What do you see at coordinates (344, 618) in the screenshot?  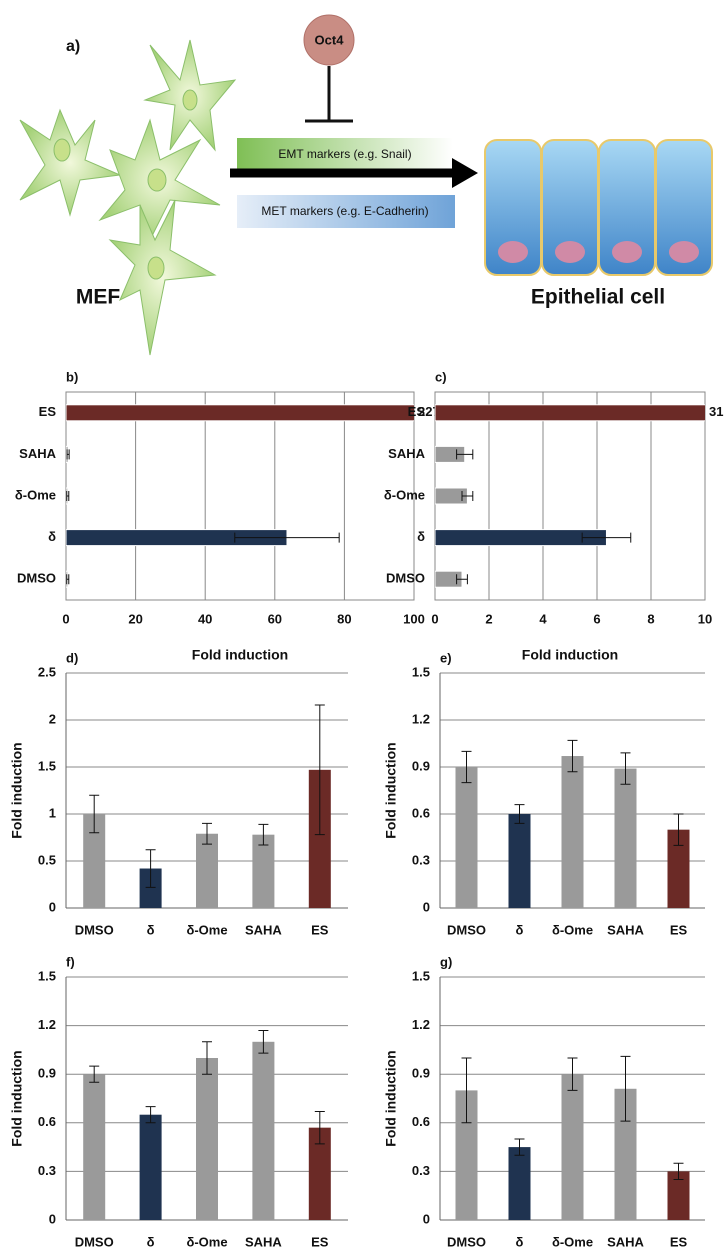 I see `x-tick-label: 80` at bounding box center [344, 618].